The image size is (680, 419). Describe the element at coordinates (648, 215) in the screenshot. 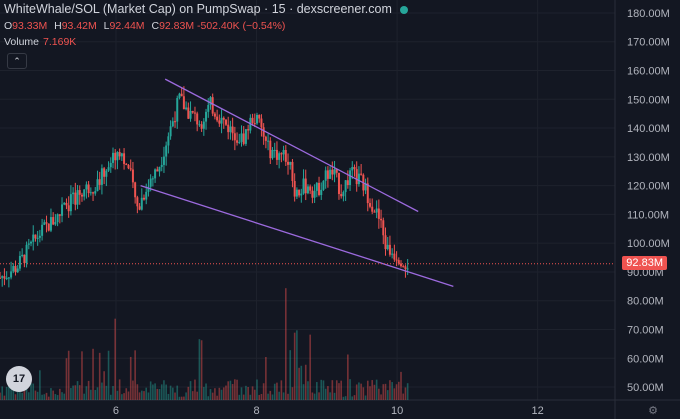

I see `y-tick-label: 110.00M` at that location.